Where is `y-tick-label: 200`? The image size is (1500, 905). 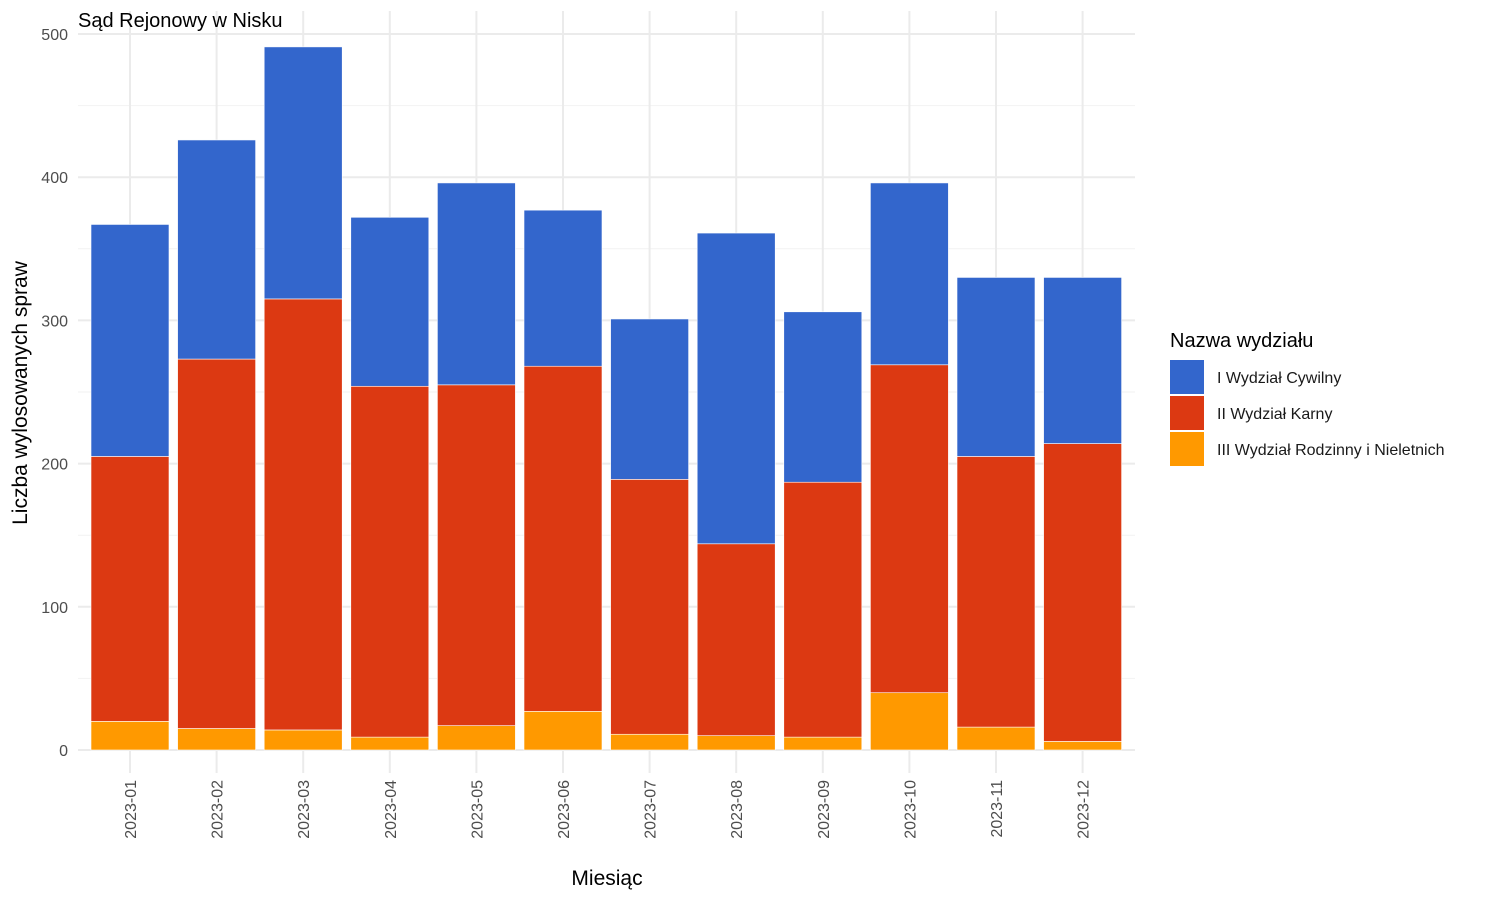 y-tick-label: 200 is located at coordinates (54, 465).